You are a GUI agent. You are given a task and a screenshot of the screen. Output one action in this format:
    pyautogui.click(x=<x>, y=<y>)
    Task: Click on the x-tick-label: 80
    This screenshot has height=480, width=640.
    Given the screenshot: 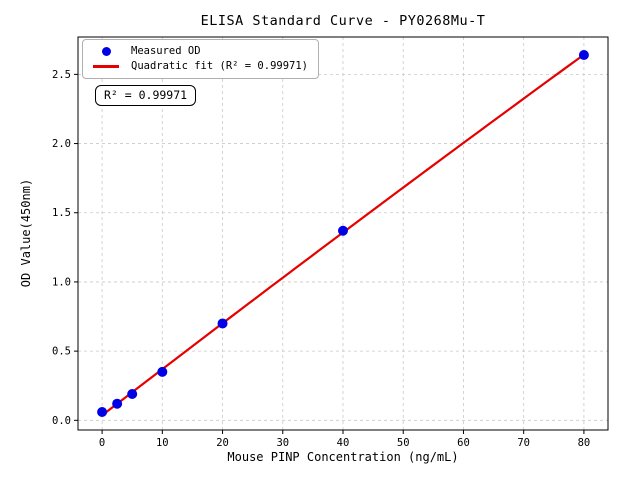 What is the action you would take?
    pyautogui.click(x=584, y=443)
    